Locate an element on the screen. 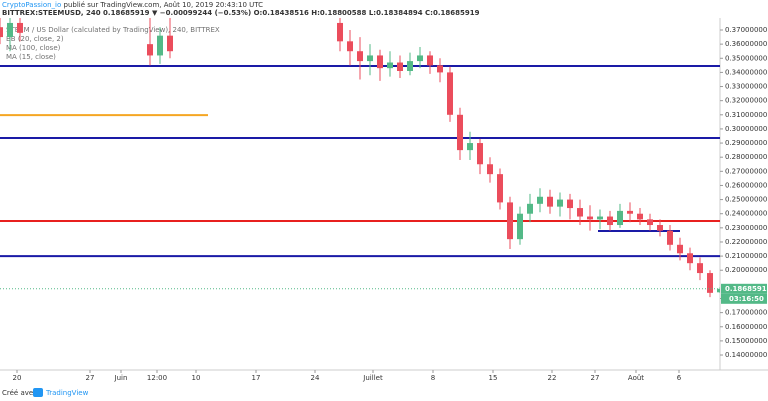  x-tick-label: 22 is located at coordinates (552, 378).